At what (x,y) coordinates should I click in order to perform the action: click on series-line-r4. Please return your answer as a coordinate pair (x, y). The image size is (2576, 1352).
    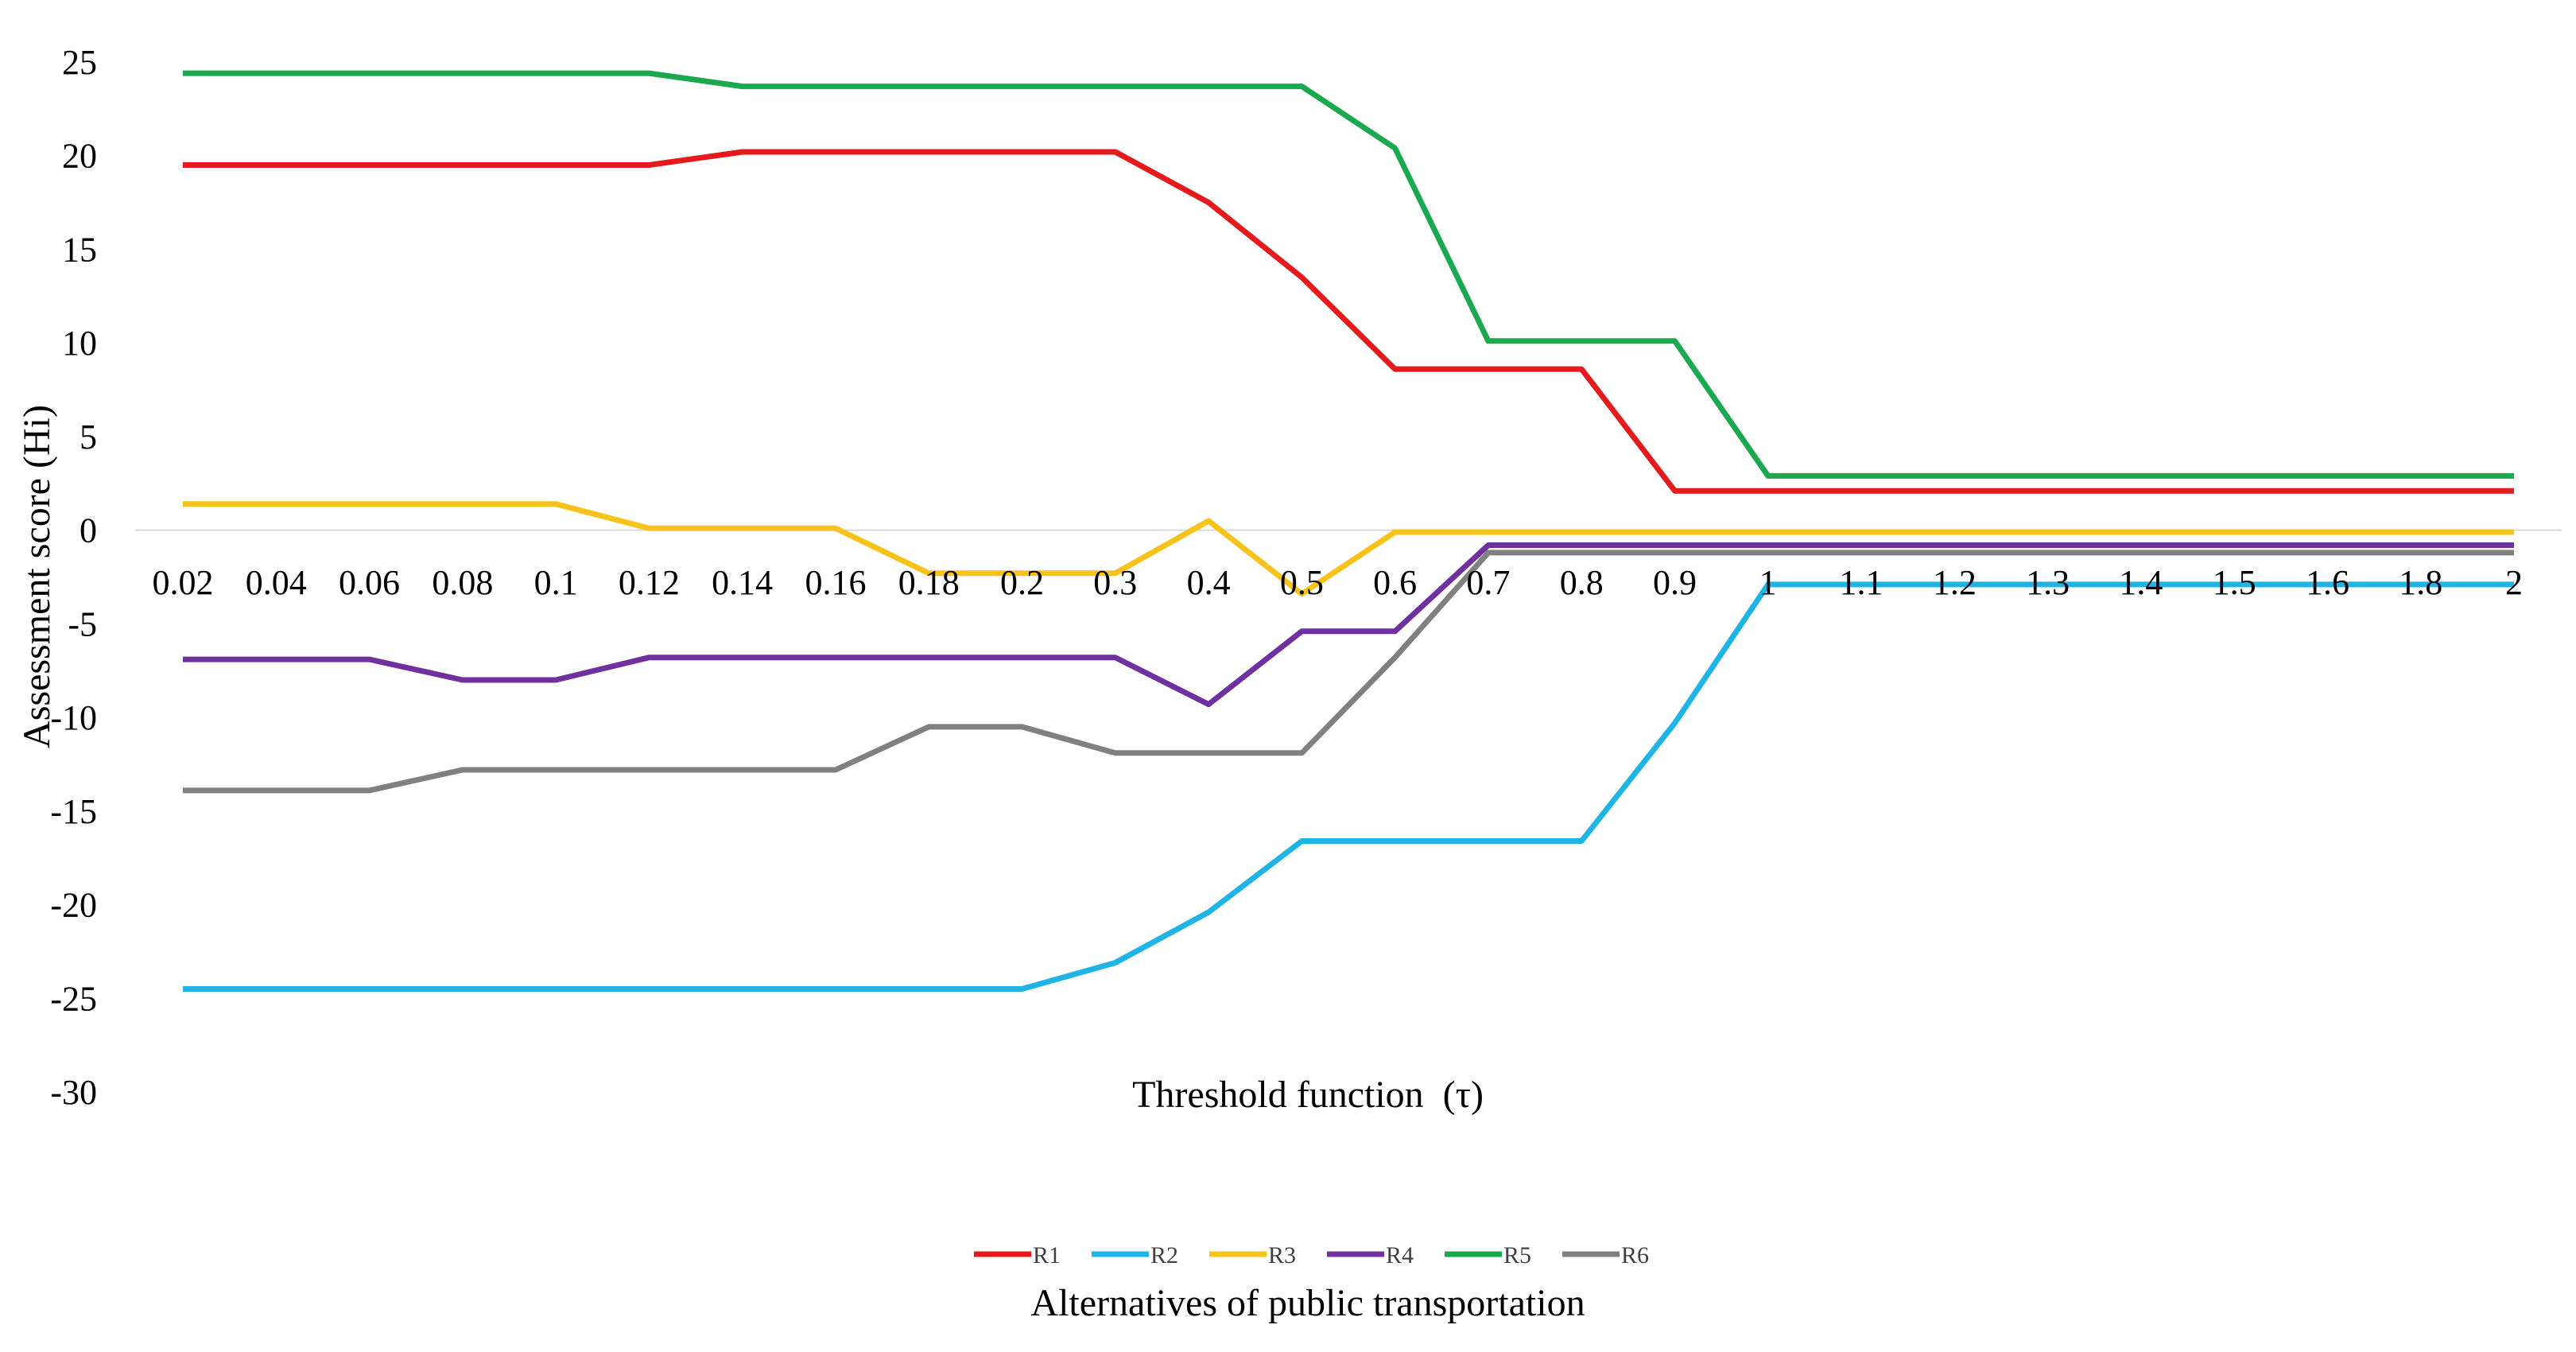
    Looking at the image, I should click on (1348, 625).